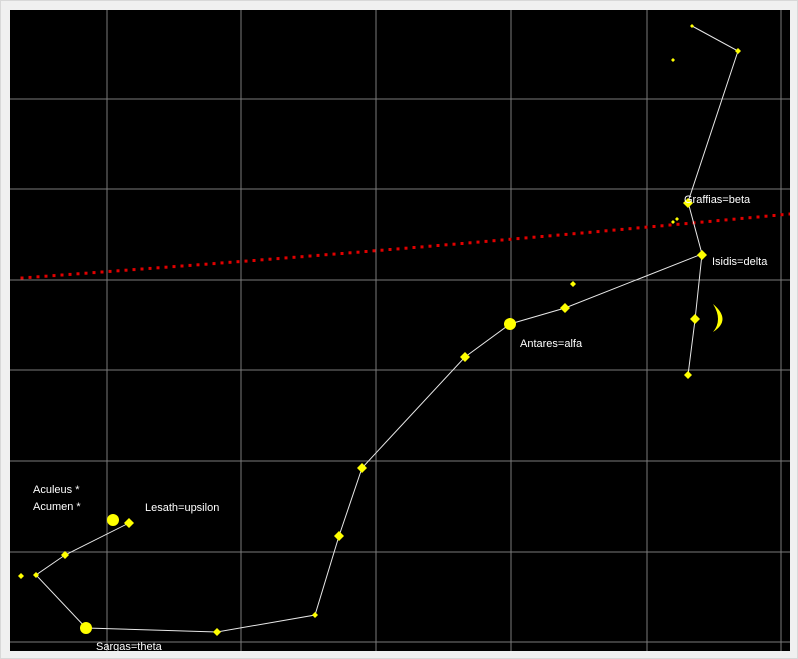 The width and height of the screenshot is (798, 659). What do you see at coordinates (56, 490) in the screenshot?
I see `label-aculeus: Aculeus *` at bounding box center [56, 490].